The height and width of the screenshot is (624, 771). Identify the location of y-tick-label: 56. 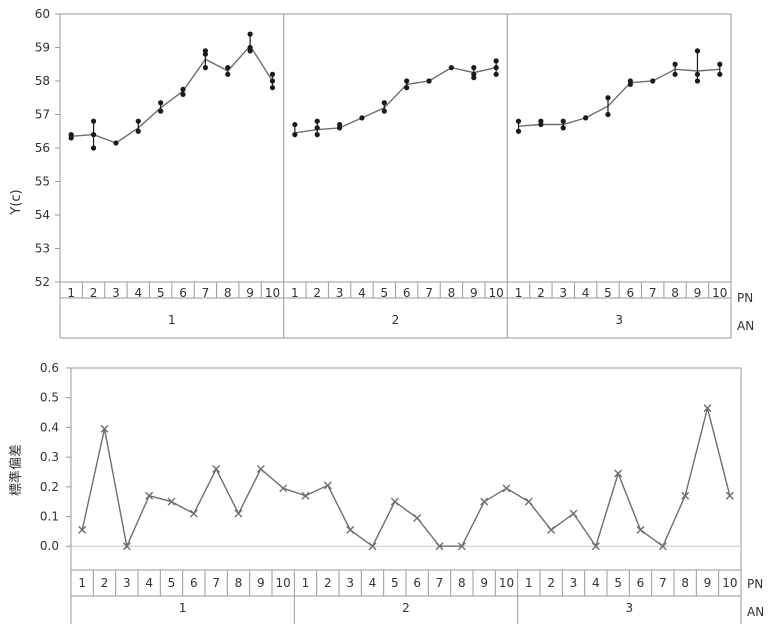
(42, 148).